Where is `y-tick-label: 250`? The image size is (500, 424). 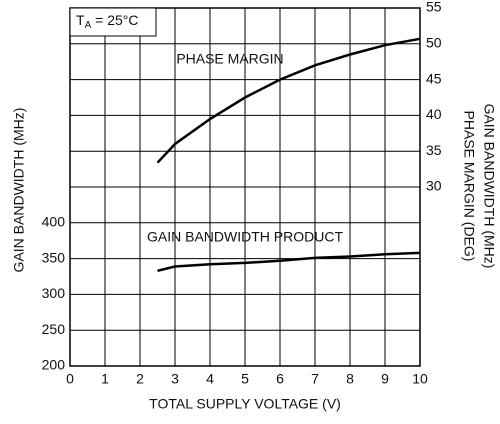
y-tick-label: 250 is located at coordinates (54, 329).